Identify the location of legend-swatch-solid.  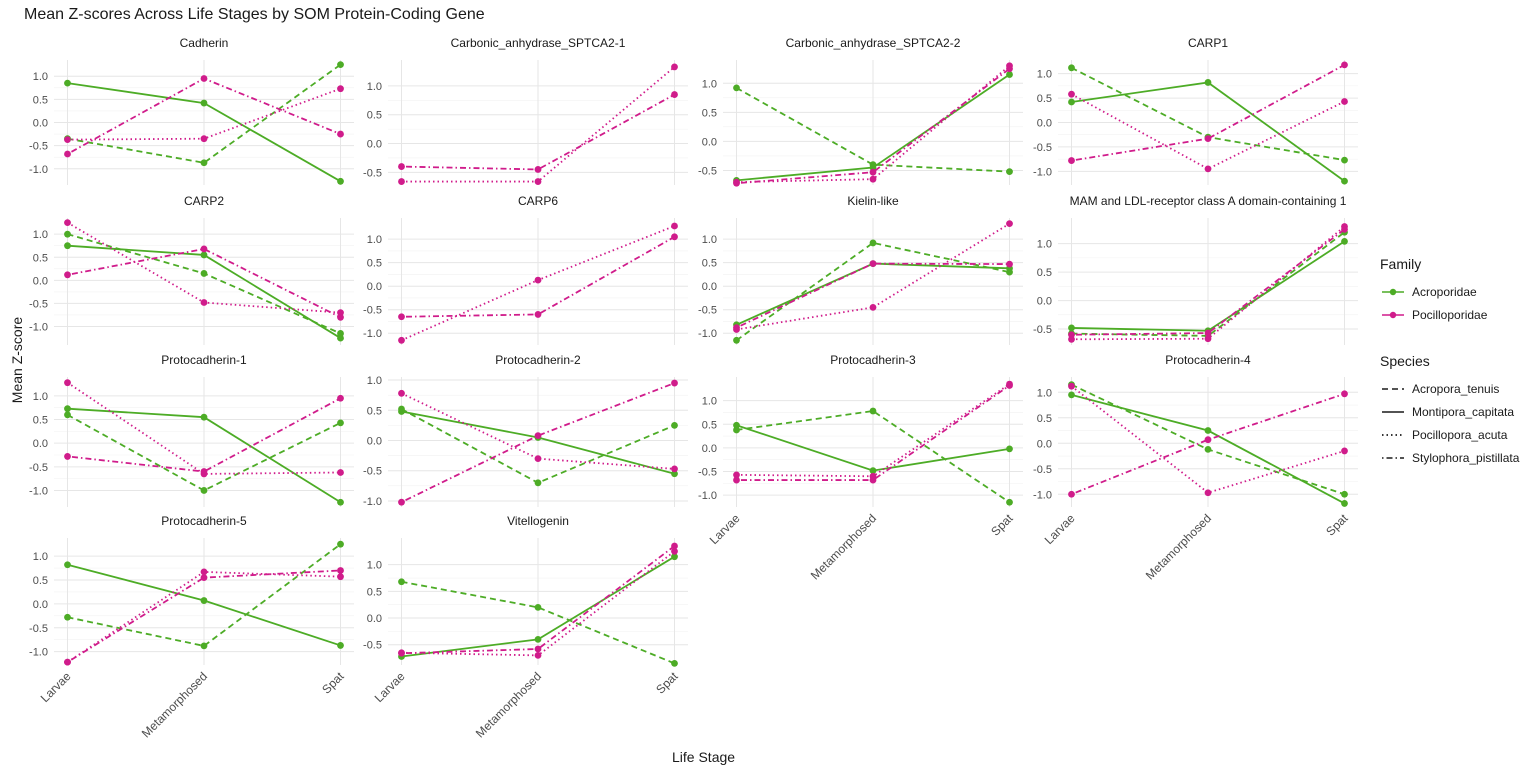
(1393, 411).